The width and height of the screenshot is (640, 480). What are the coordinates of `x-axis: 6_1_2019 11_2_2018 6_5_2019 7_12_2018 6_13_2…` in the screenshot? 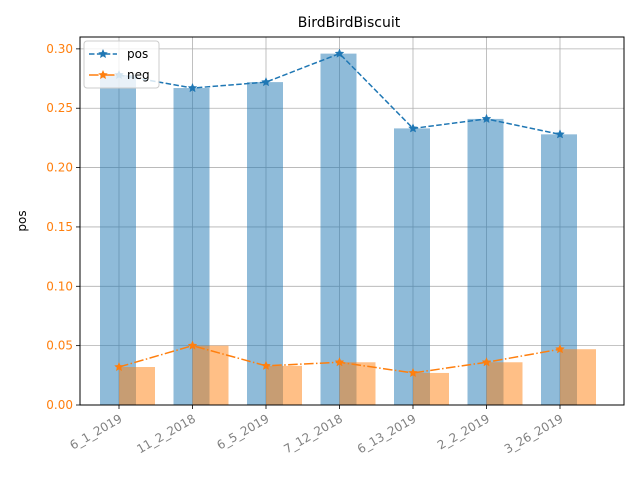 It's located at (316, 430).